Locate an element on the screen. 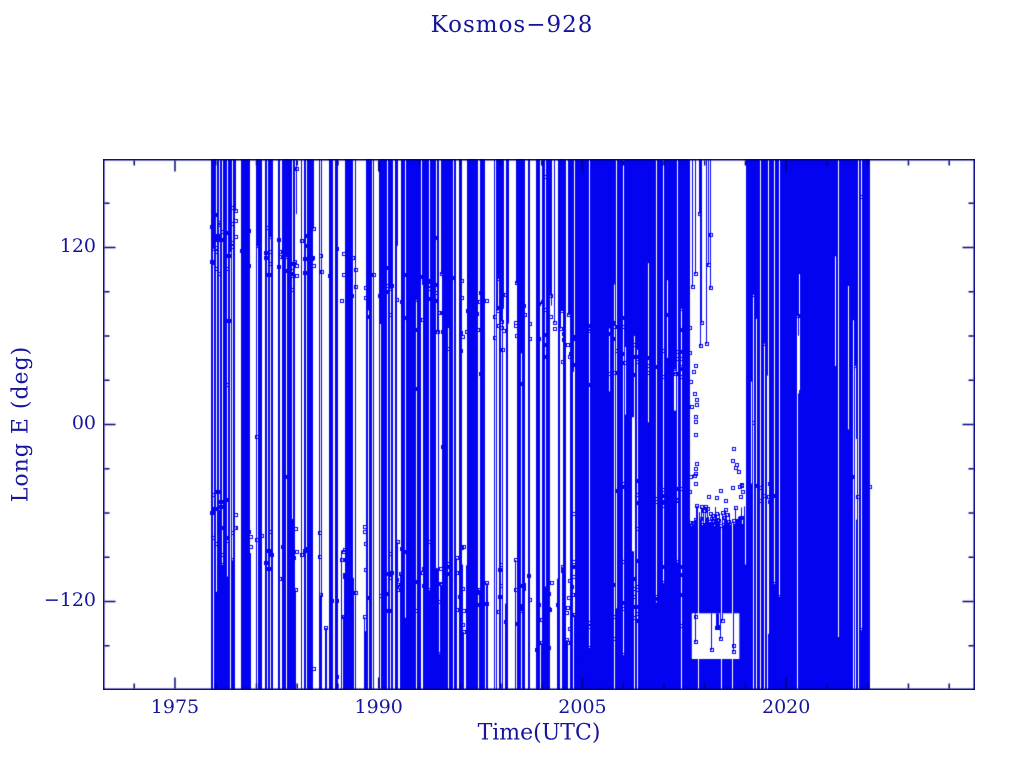  x-tick-label: 1975 is located at coordinates (175, 707).